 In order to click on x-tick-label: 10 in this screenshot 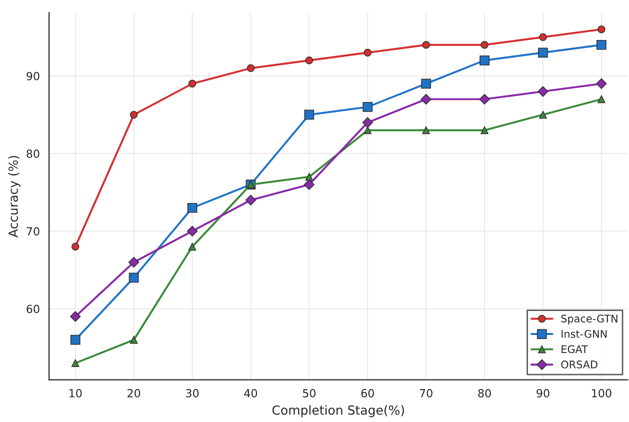, I will do `click(76, 393)`.